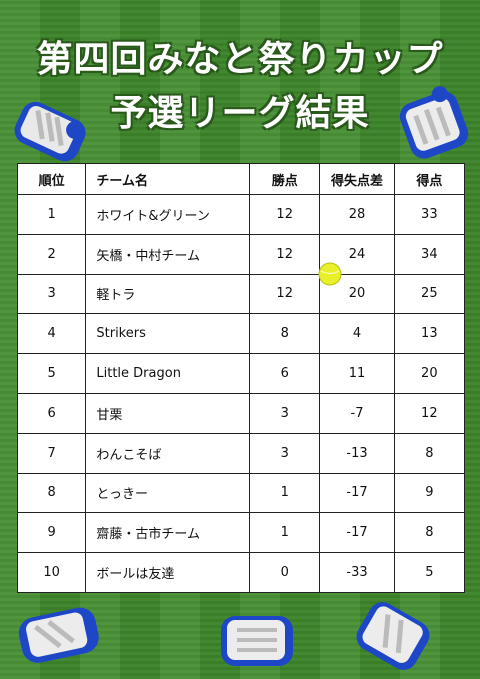 The height and width of the screenshot is (679, 480). I want to click on rank-cell: 7, so click(51, 453).